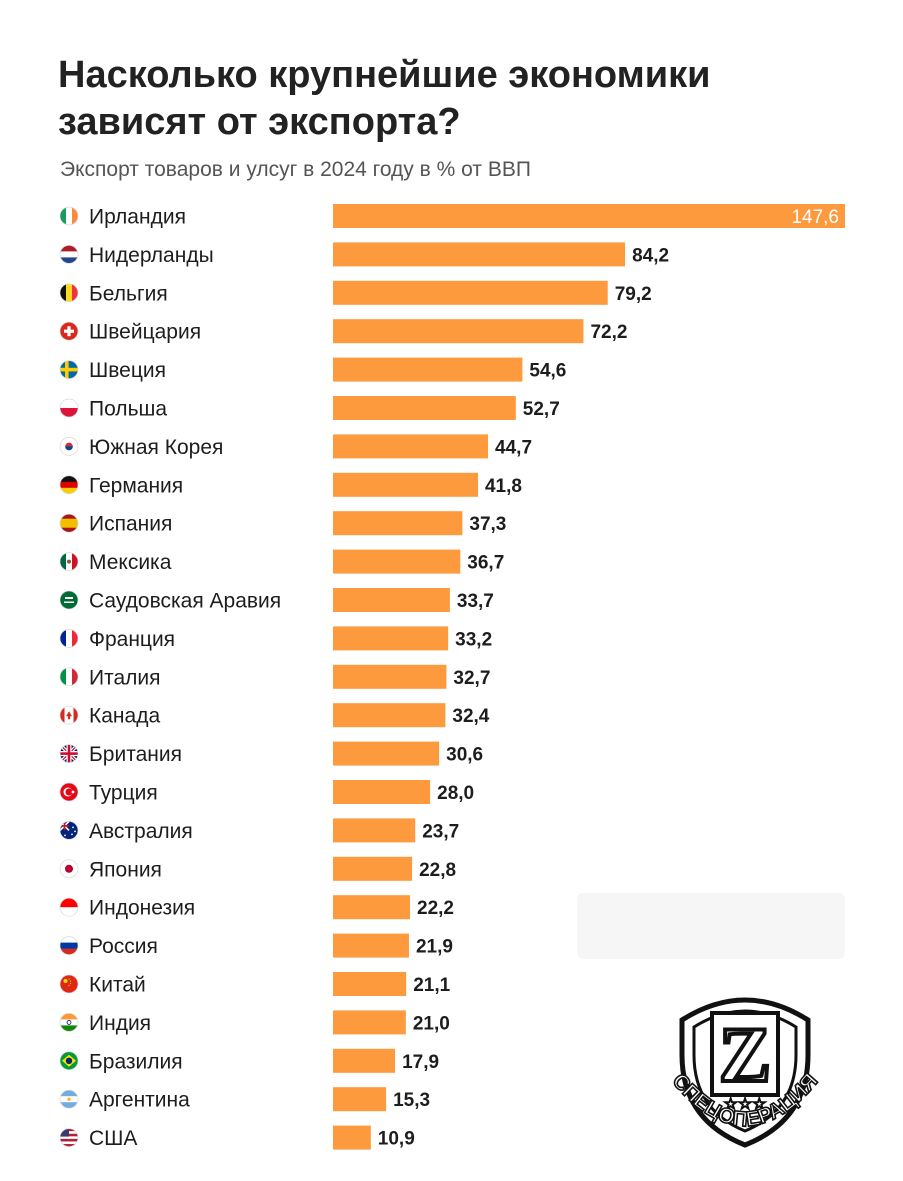 This screenshot has height=1181, width=903. What do you see at coordinates (608, 332) in the screenshot?
I see `value-label: 72,2` at bounding box center [608, 332].